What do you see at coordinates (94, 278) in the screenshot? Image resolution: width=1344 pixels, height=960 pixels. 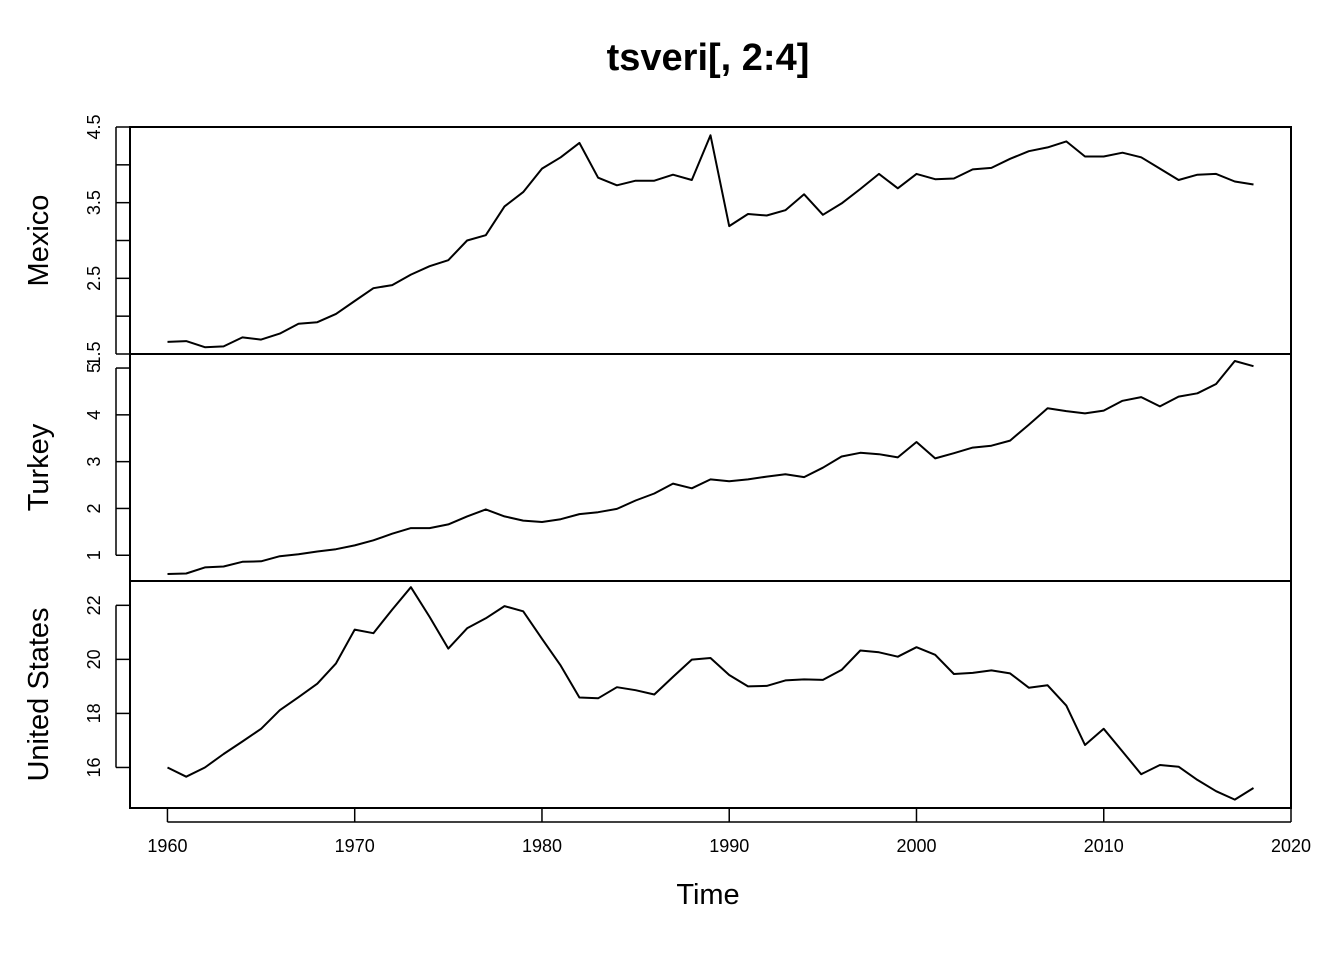 I see `y-tick-label-mexico: 2.5` at bounding box center [94, 278].